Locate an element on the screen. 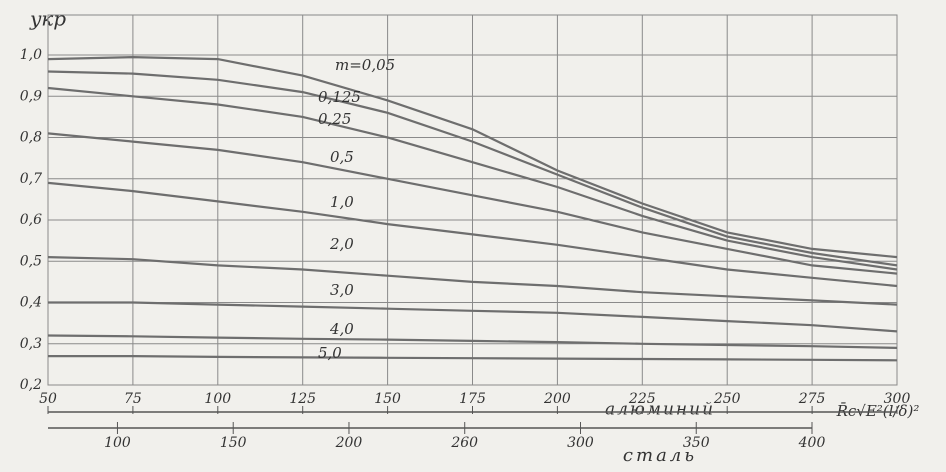  x2-tick-label: 300 is located at coordinates (580, 443).